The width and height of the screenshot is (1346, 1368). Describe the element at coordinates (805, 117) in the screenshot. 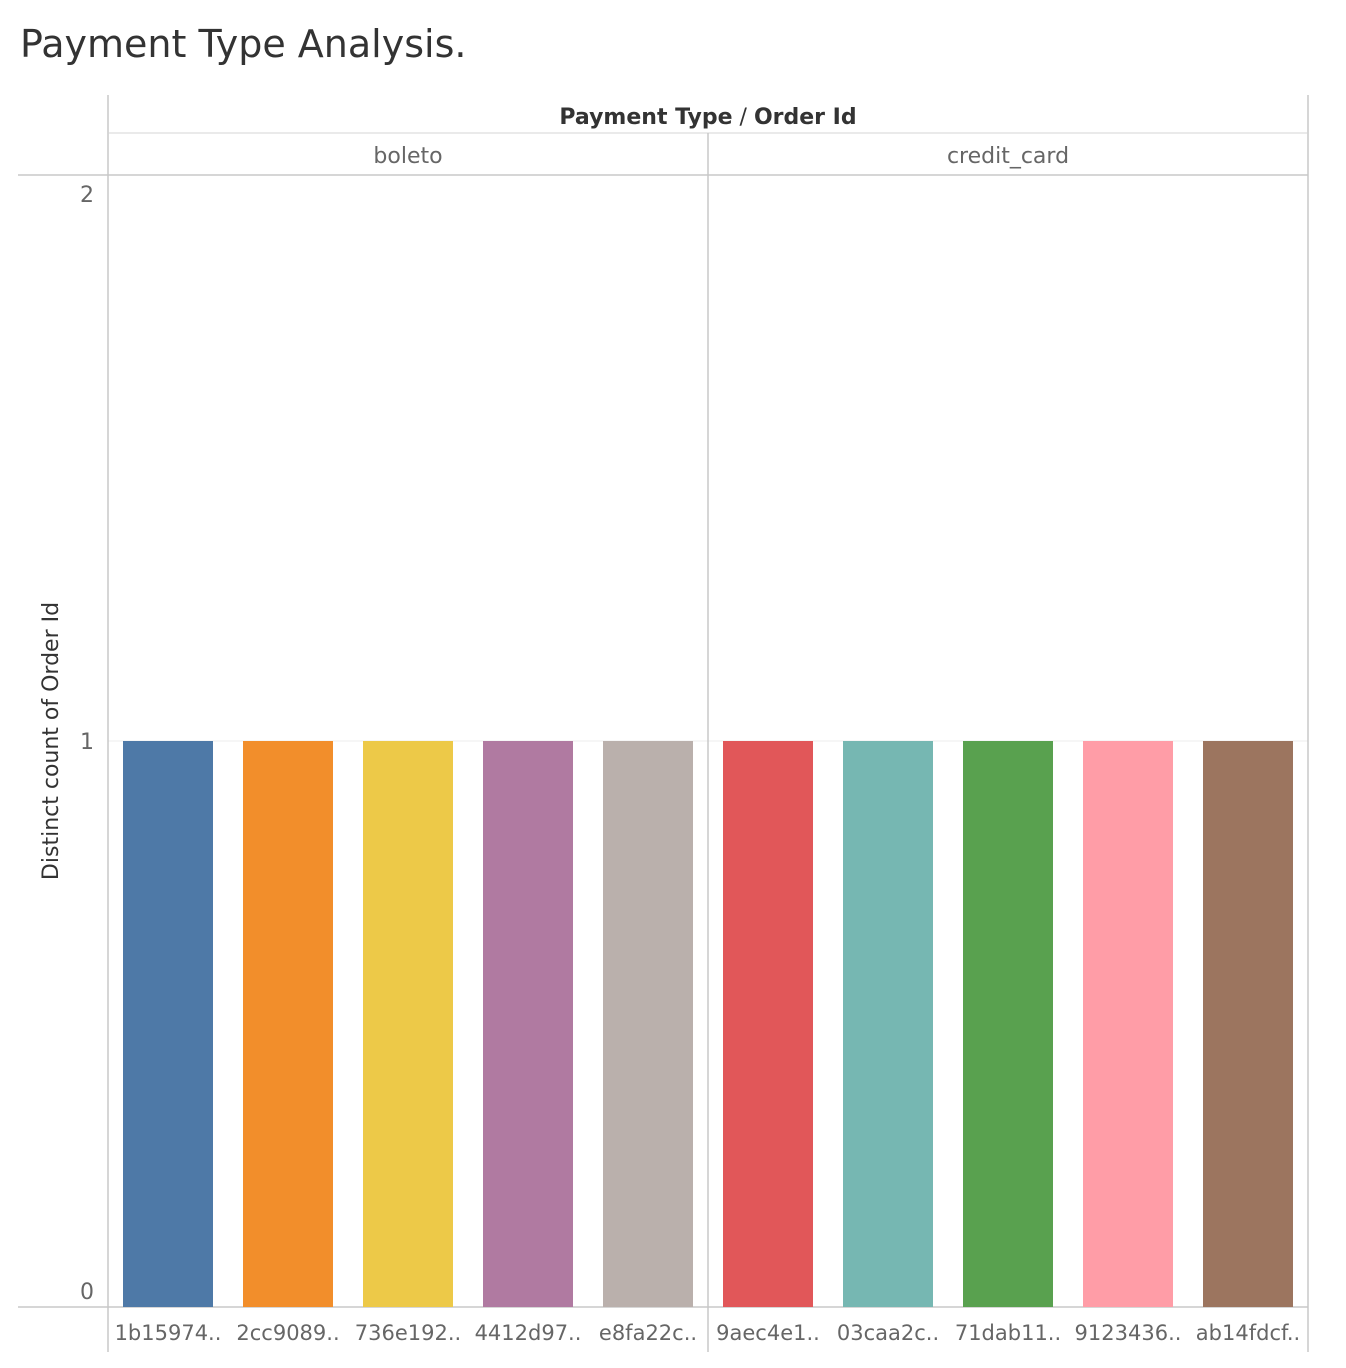

I see `header-field-order-id: Order Id` at that location.